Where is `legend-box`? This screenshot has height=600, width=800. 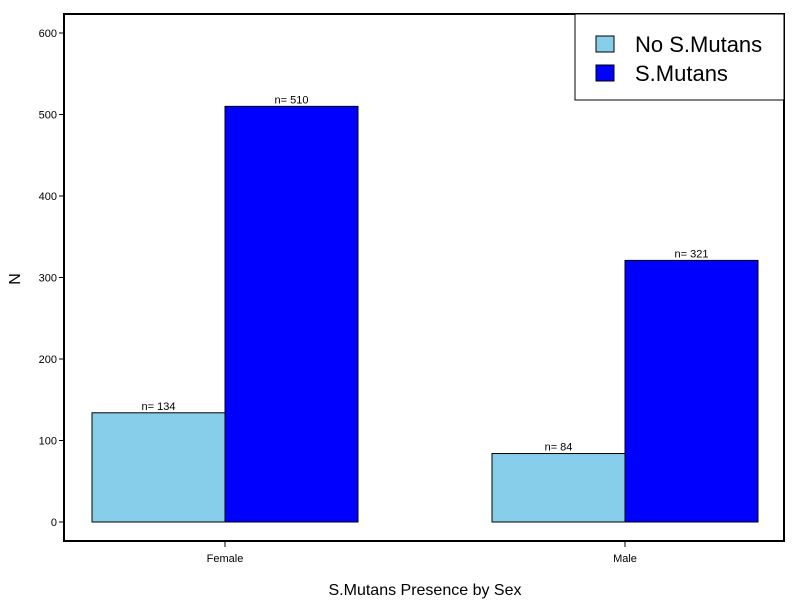
legend-box is located at coordinates (679, 57).